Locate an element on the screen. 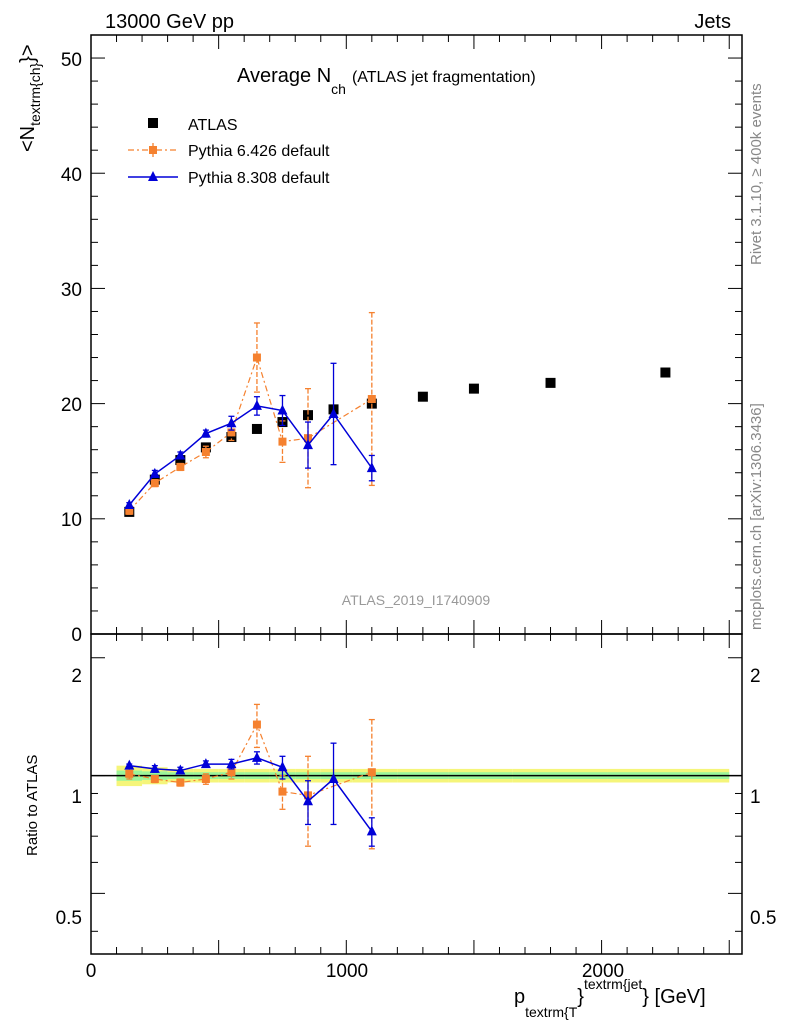 This screenshot has width=786, height=1024. x-label-tail: } [GeV] is located at coordinates (673, 997).